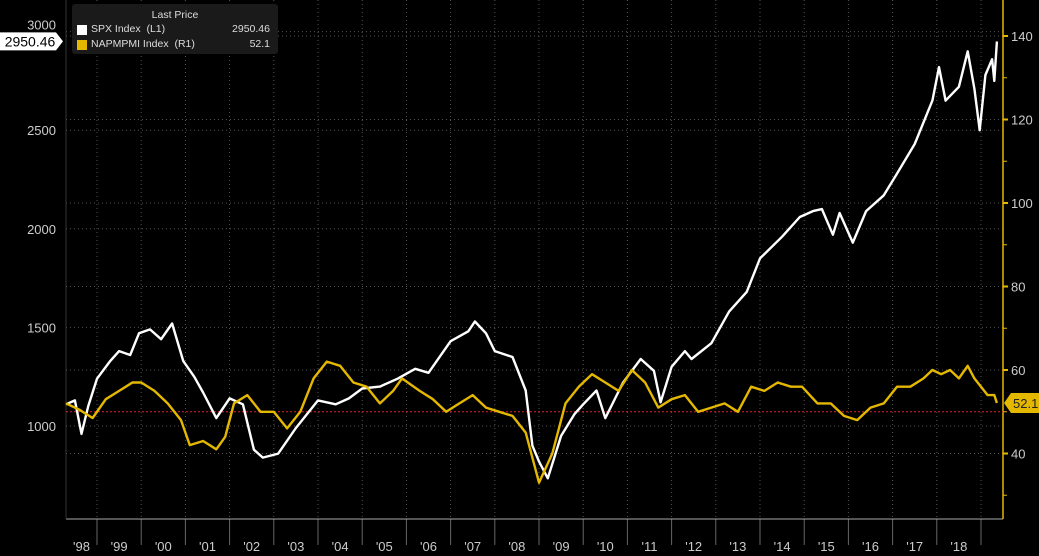 The width and height of the screenshot is (1039, 556). What do you see at coordinates (826, 546) in the screenshot?
I see `x-tick-label: '15` at bounding box center [826, 546].